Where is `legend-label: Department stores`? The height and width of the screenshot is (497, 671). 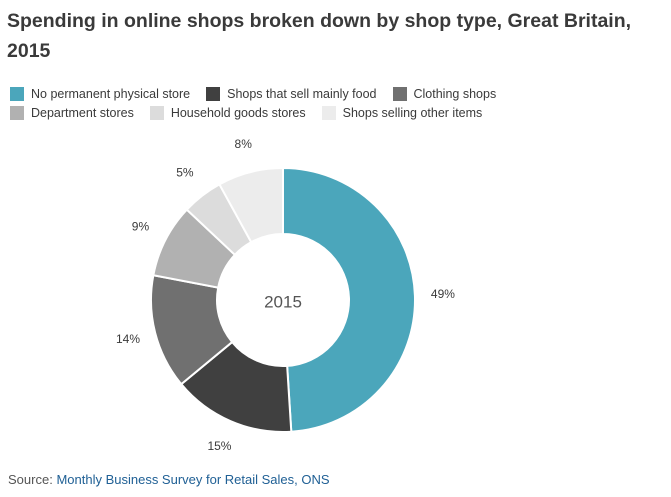
legend-label: Department stores is located at coordinates (82, 113).